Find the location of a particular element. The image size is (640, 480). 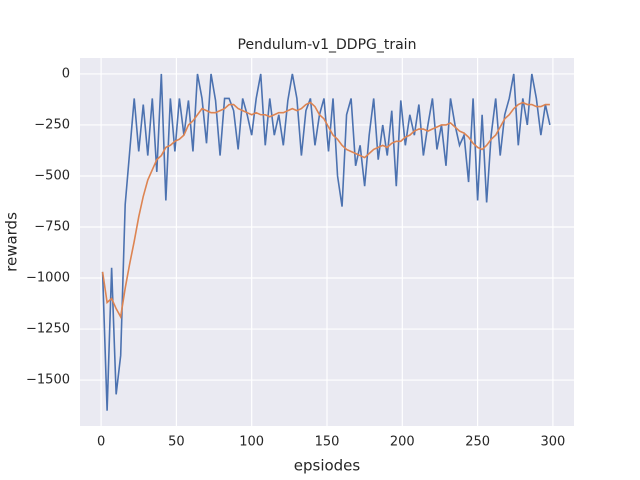

y-tick-label: −1000 is located at coordinates (48, 278).